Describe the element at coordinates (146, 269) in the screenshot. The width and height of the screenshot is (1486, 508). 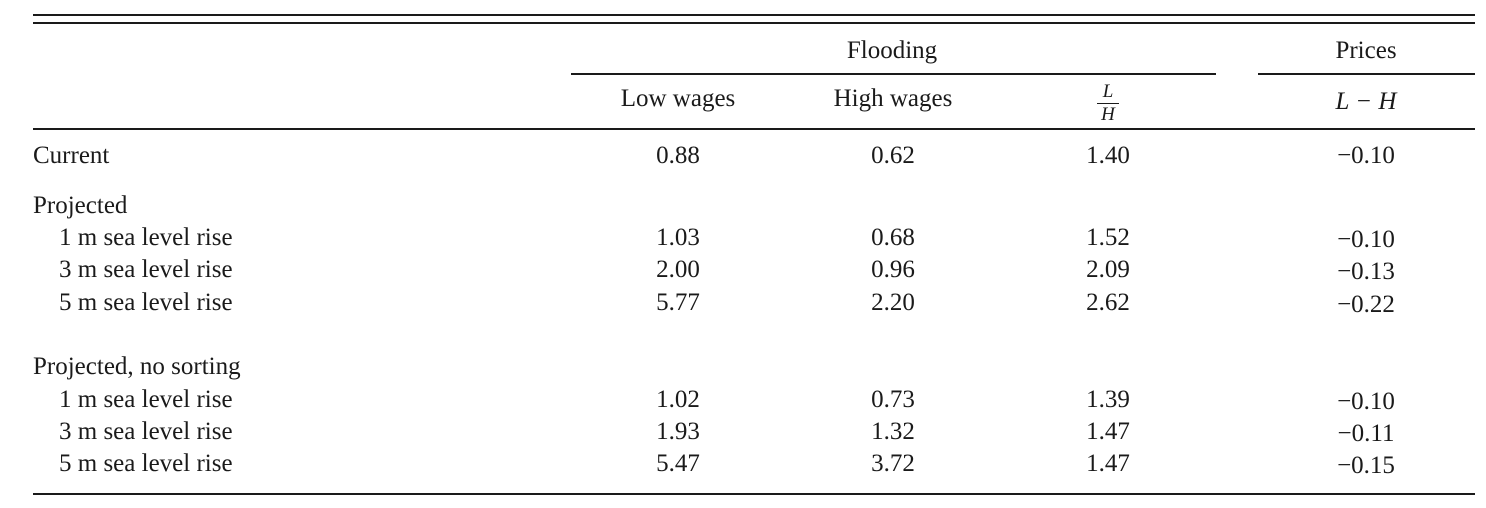
I see `row-label-projected-3m: 3 m sea level rise` at that location.